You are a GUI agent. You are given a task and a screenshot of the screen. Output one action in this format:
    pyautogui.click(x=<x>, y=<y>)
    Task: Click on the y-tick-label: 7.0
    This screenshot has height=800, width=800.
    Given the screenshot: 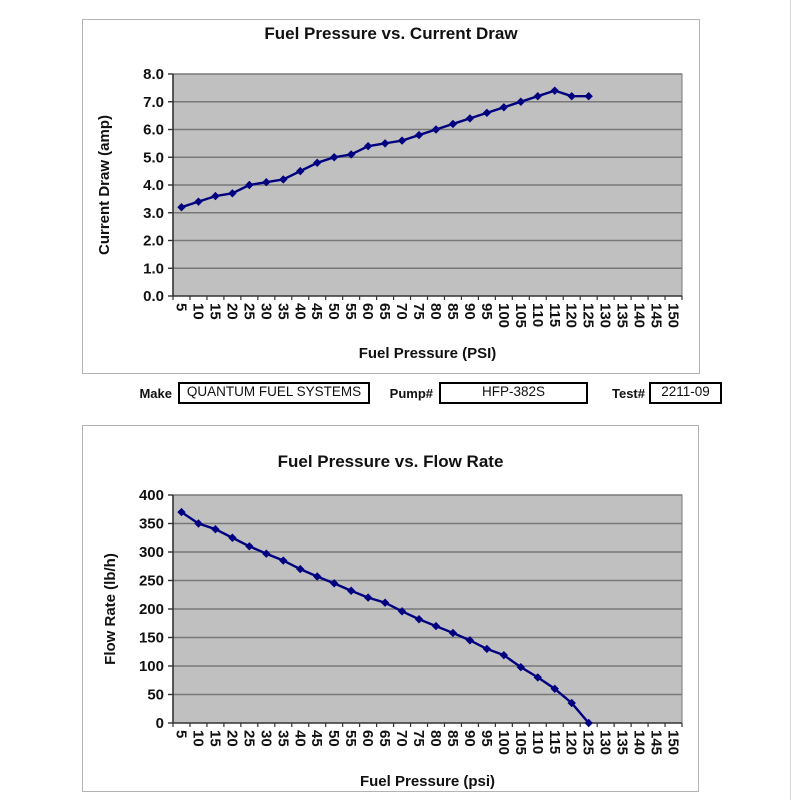 What is the action you would take?
    pyautogui.click(x=153, y=102)
    